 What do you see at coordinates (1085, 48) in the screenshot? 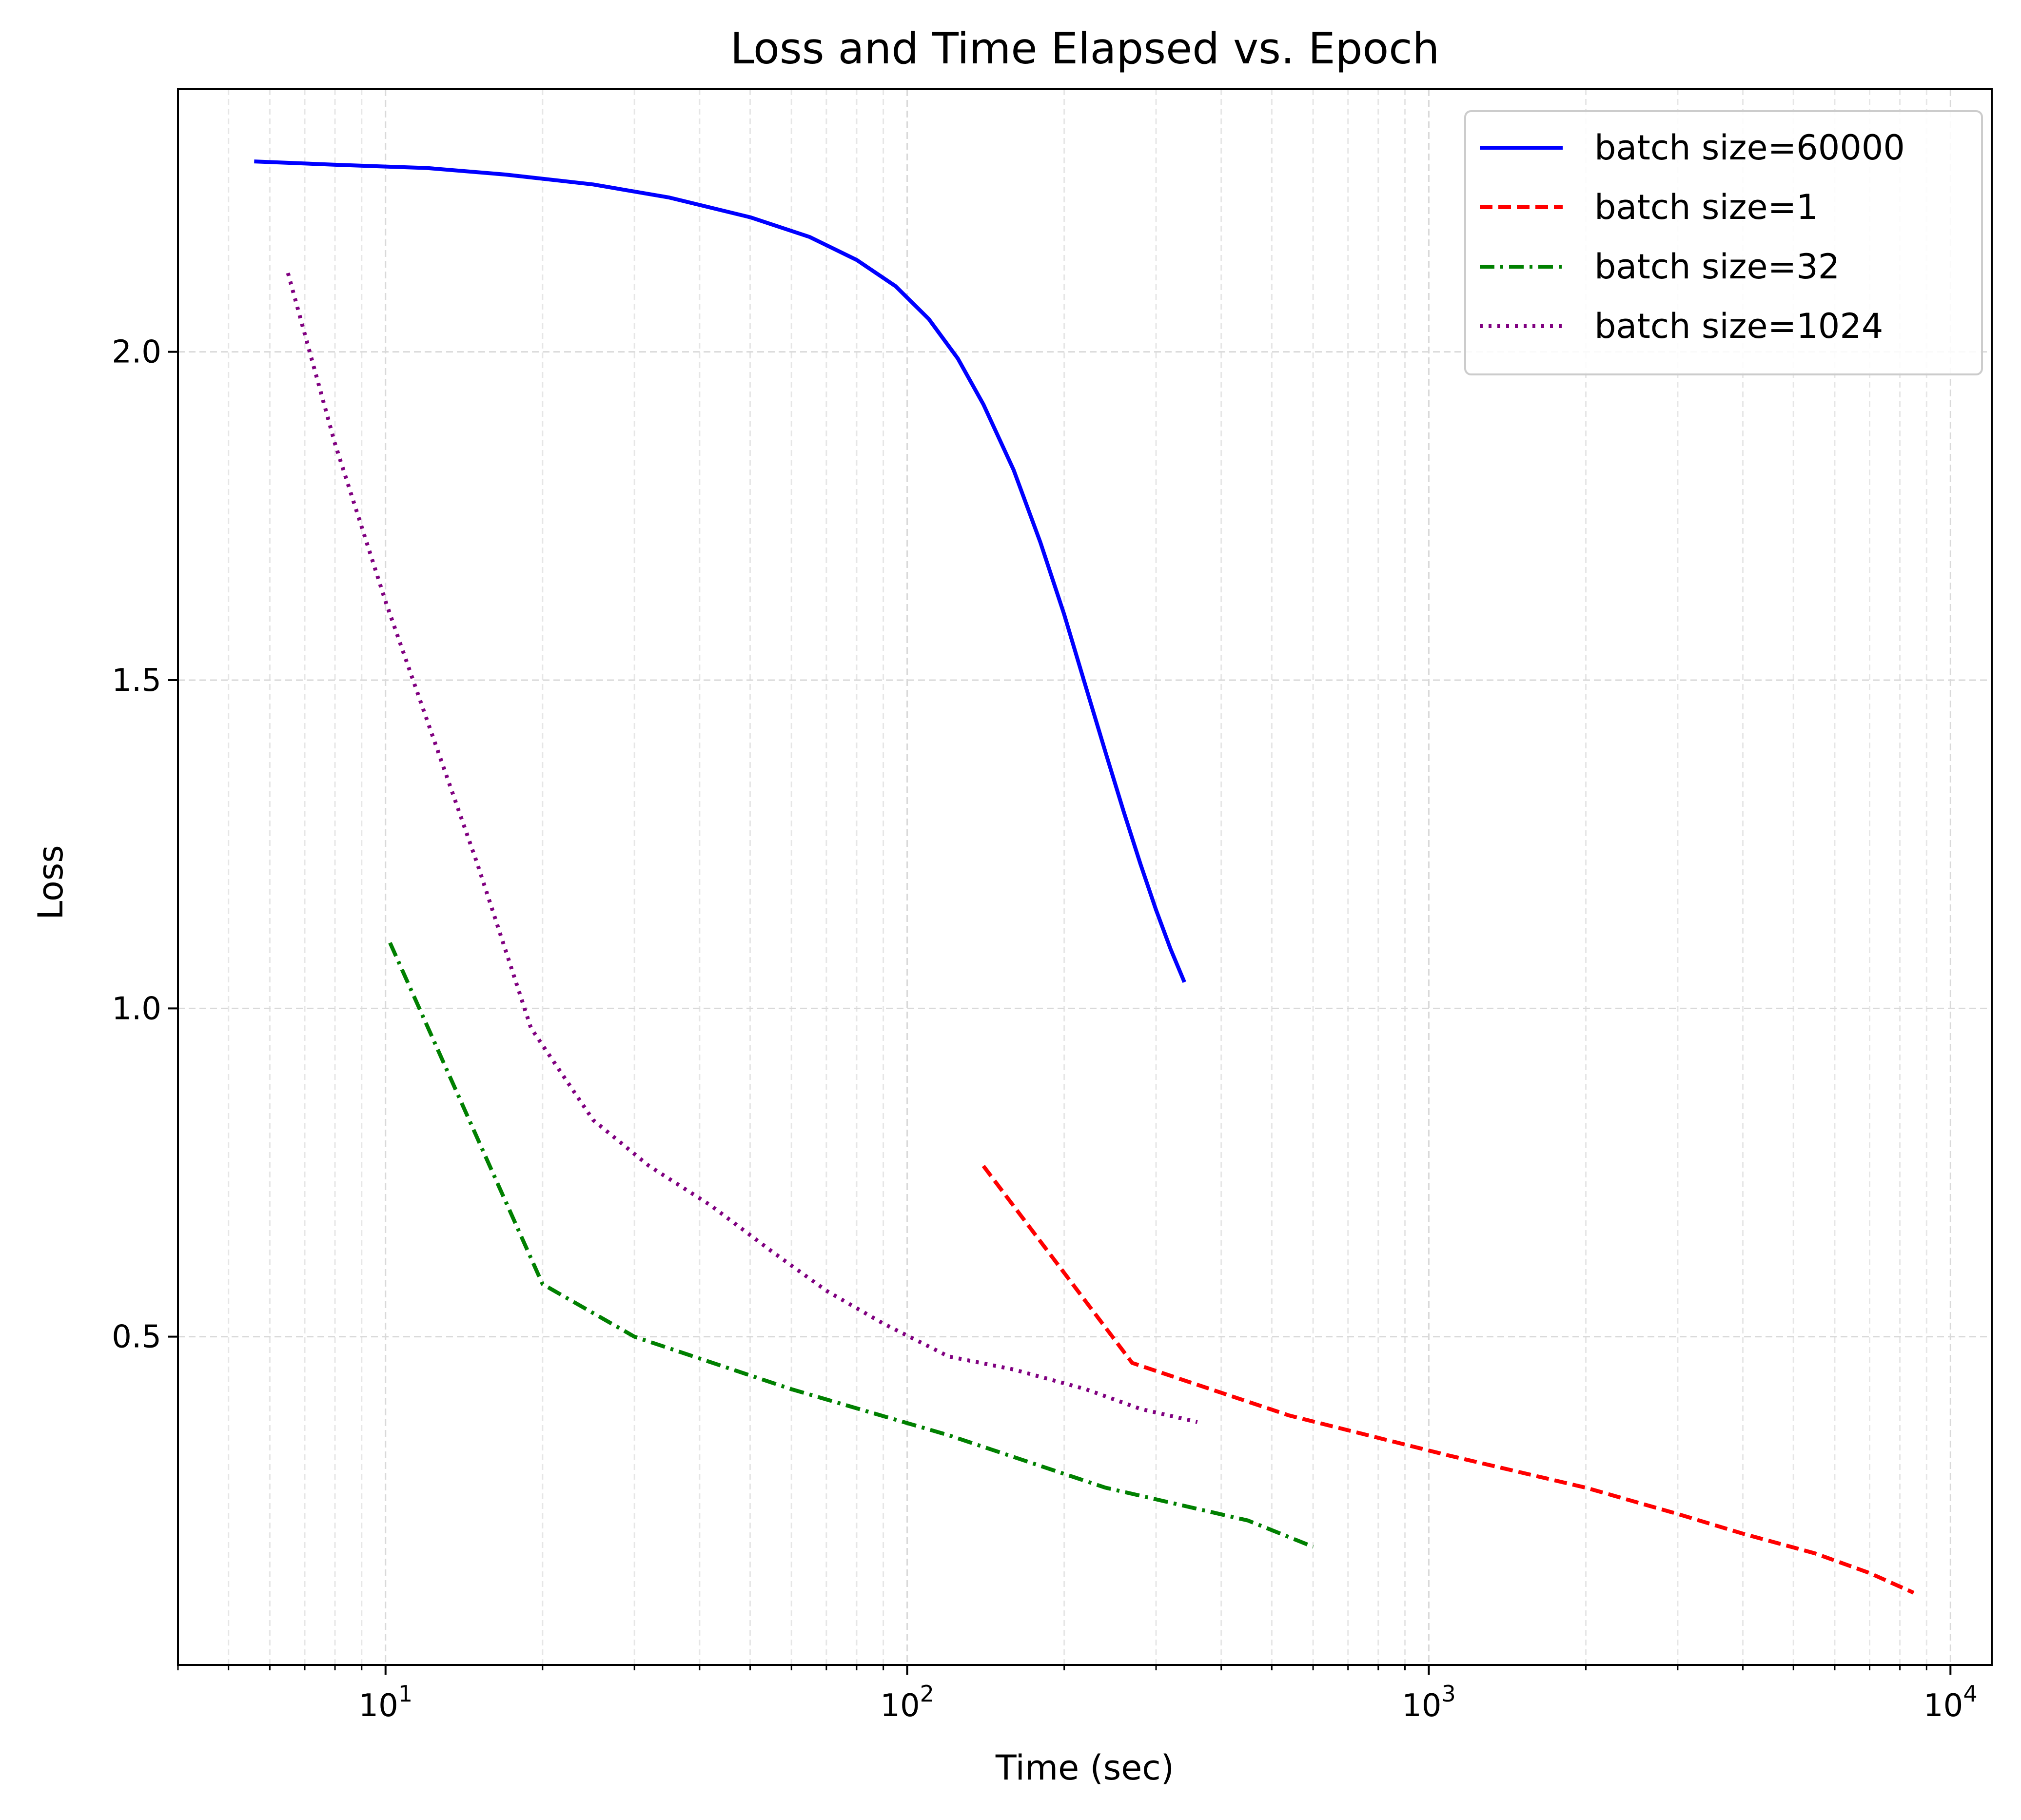
I see `chart-title: Loss and Time Elapsed vs. Epoch` at bounding box center [1085, 48].